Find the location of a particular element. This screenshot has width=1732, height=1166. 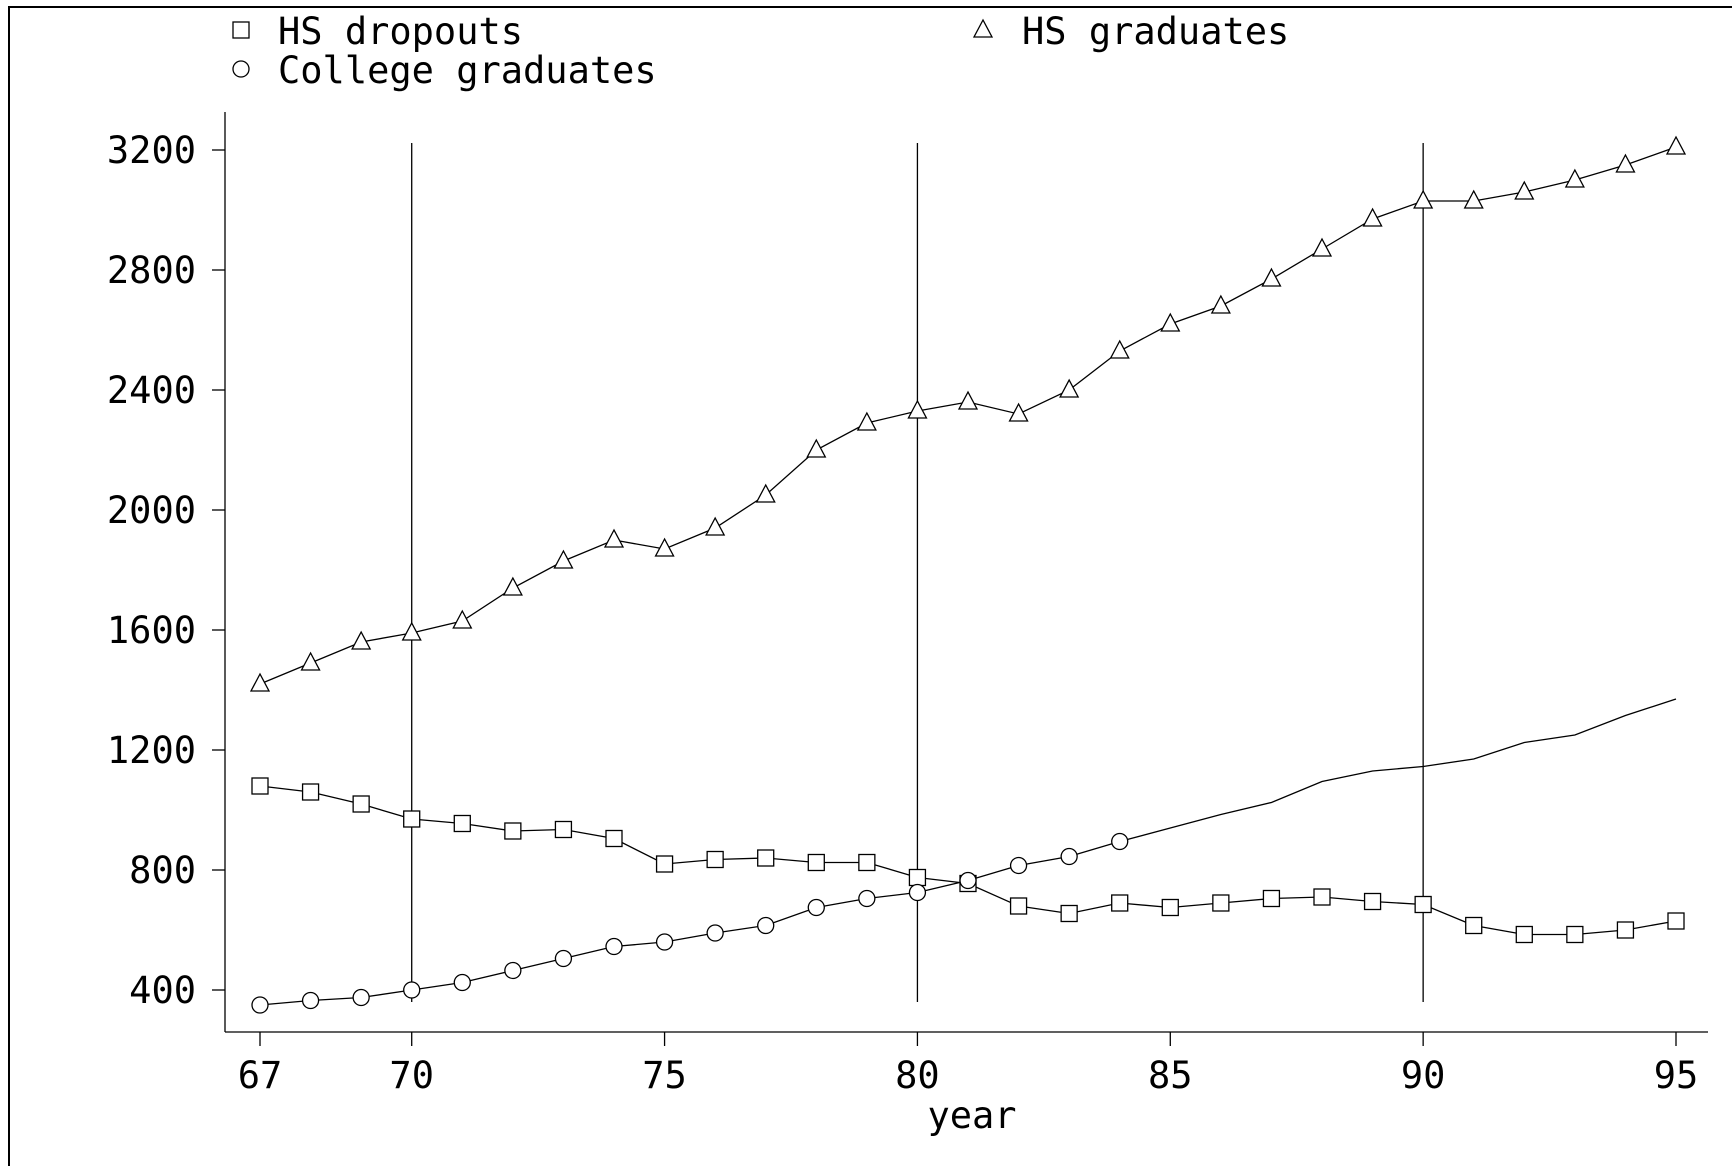

y-tick-label: 3200 is located at coordinates (151, 150).